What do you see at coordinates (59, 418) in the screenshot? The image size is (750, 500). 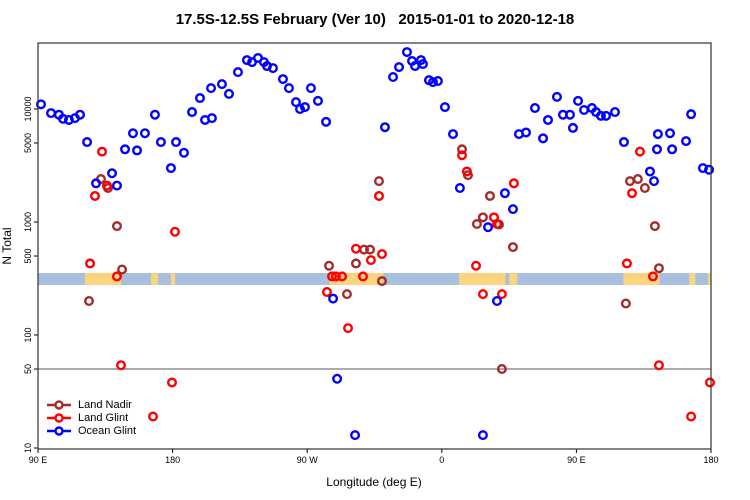 I see `land-glint-marker-icon` at bounding box center [59, 418].